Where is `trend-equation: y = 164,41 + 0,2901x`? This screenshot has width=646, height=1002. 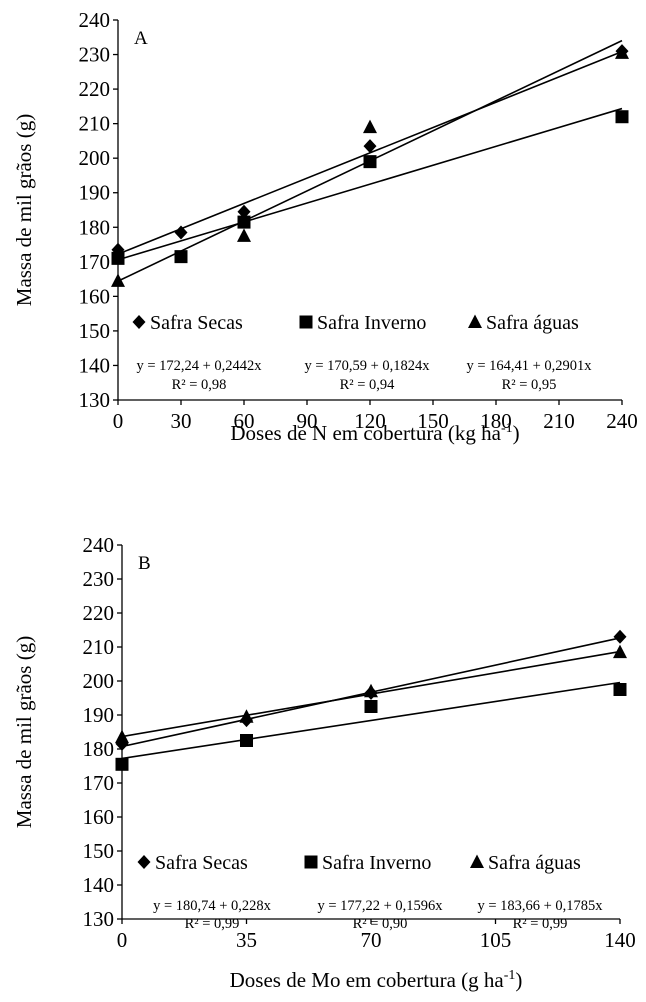
trend-equation: y = 164,41 + 0,2901x is located at coordinates (529, 366).